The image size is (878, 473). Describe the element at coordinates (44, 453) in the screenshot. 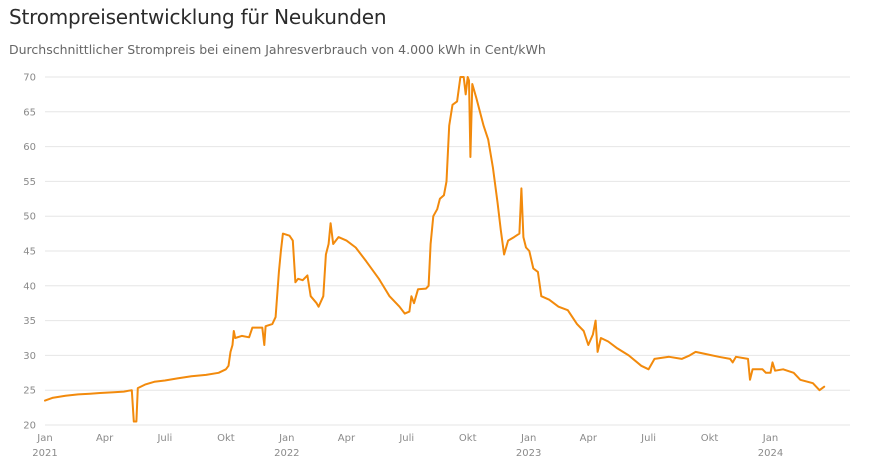

I see `x-tick-year-label: 2021` at that location.